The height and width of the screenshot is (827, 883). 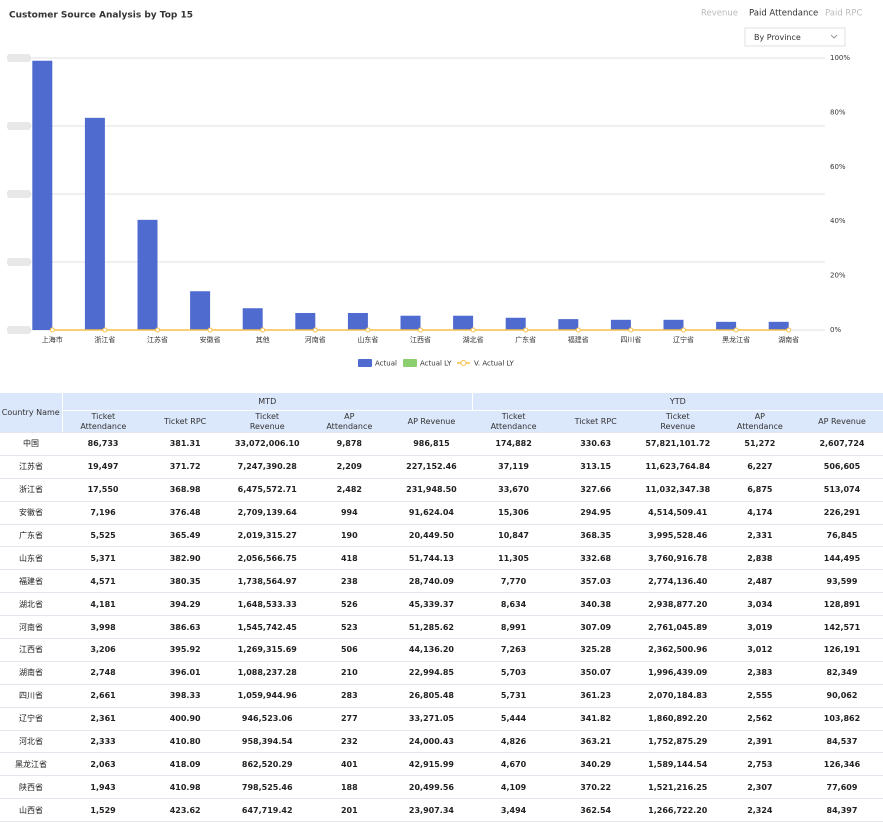 I want to click on cell: 350.07, so click(x=595, y=673).